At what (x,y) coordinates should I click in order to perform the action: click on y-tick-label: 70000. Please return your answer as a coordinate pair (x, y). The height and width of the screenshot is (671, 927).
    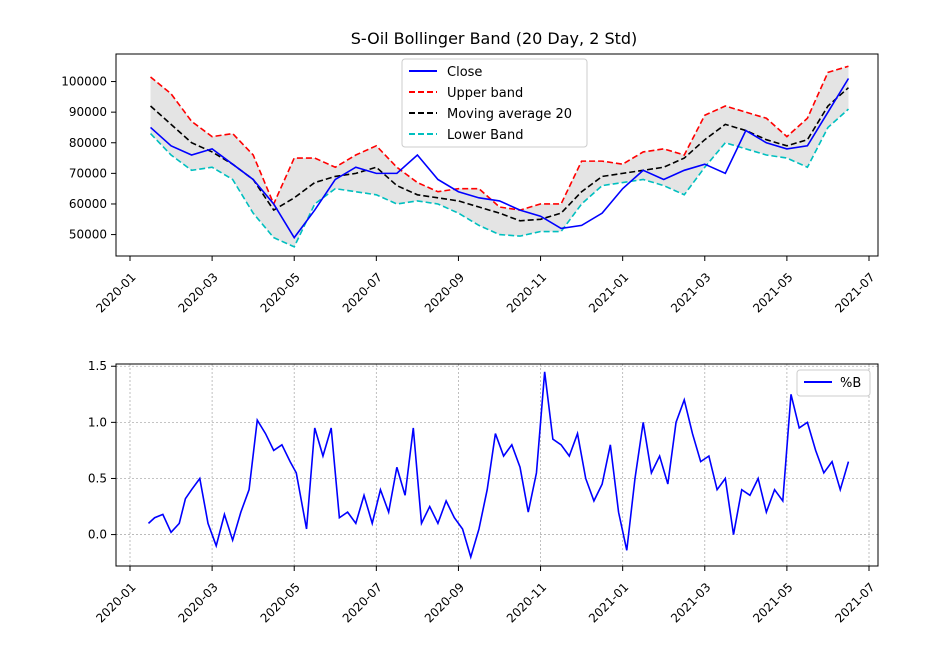
    Looking at the image, I should click on (88, 173).